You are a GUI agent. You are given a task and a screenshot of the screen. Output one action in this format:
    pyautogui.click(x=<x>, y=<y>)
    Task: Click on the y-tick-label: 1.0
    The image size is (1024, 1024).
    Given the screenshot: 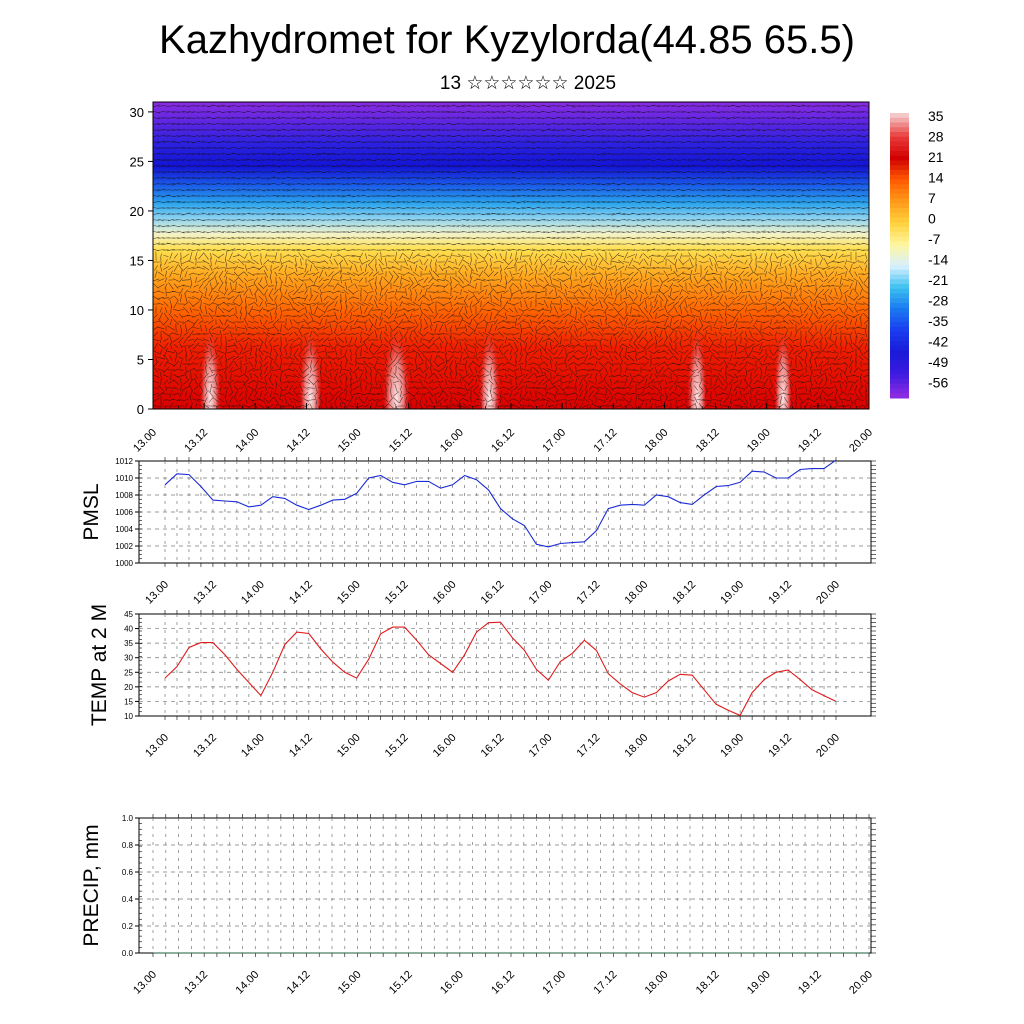 What is the action you would take?
    pyautogui.click(x=128, y=818)
    